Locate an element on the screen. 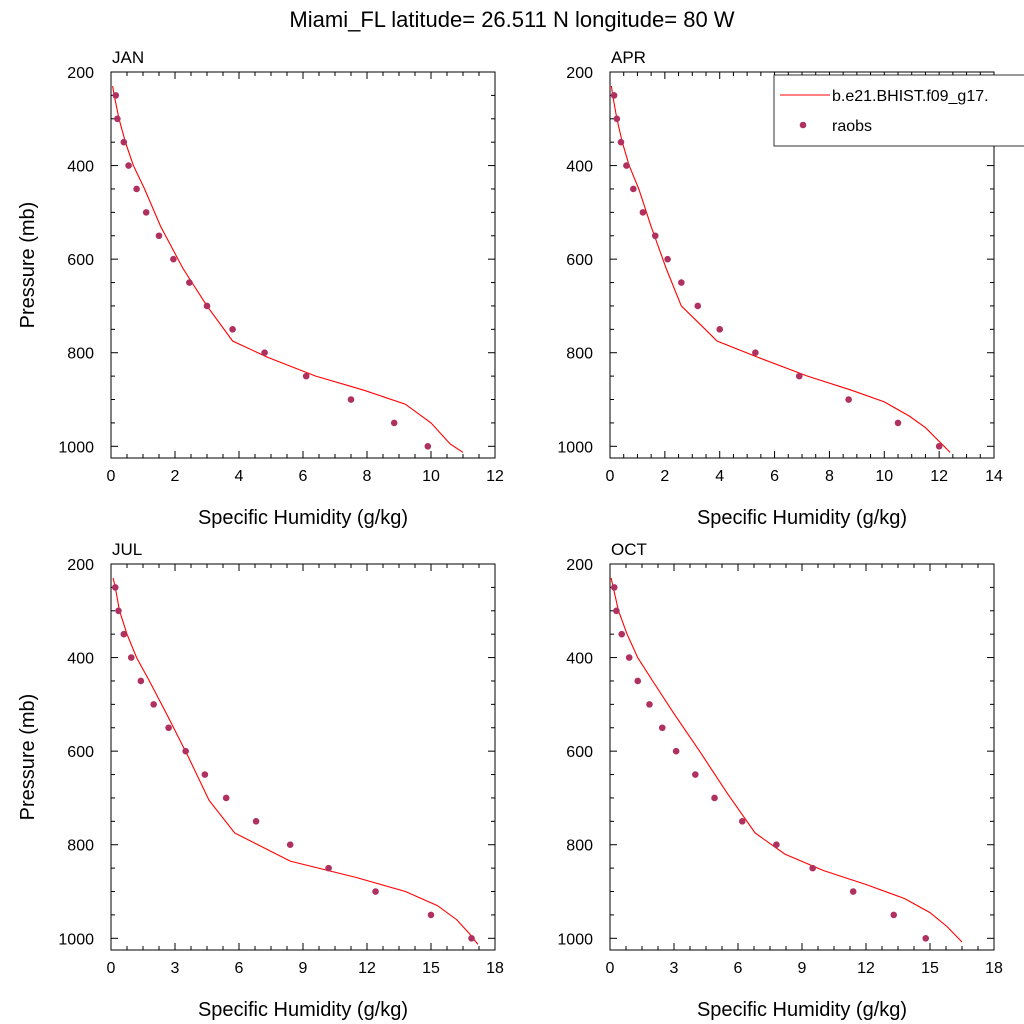  jul-y-tick-label: 200 is located at coordinates (80, 565).